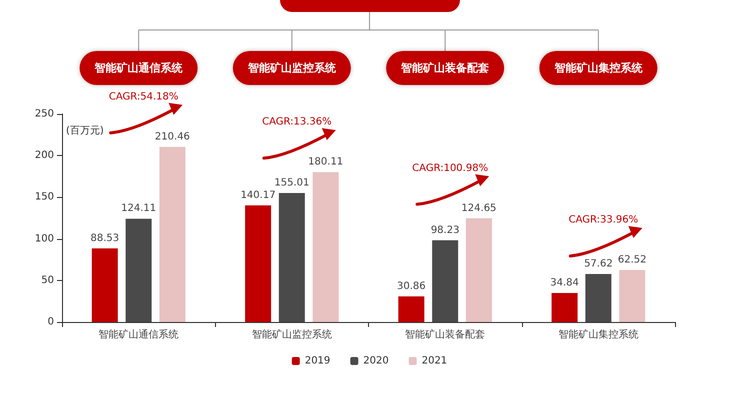 The height and width of the screenshot is (393, 739). What do you see at coordinates (258, 195) in the screenshot?
I see `data-label: 140.17` at bounding box center [258, 195].